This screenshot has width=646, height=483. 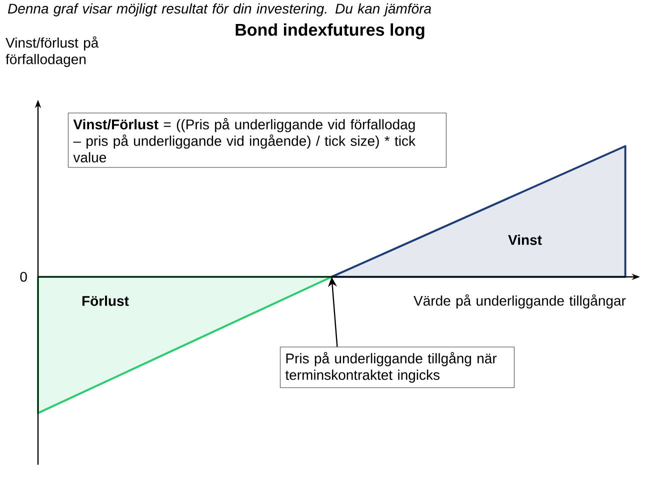 I want to click on x-axis-title: Värde på underliggande tillgångar, so click(x=520, y=301).